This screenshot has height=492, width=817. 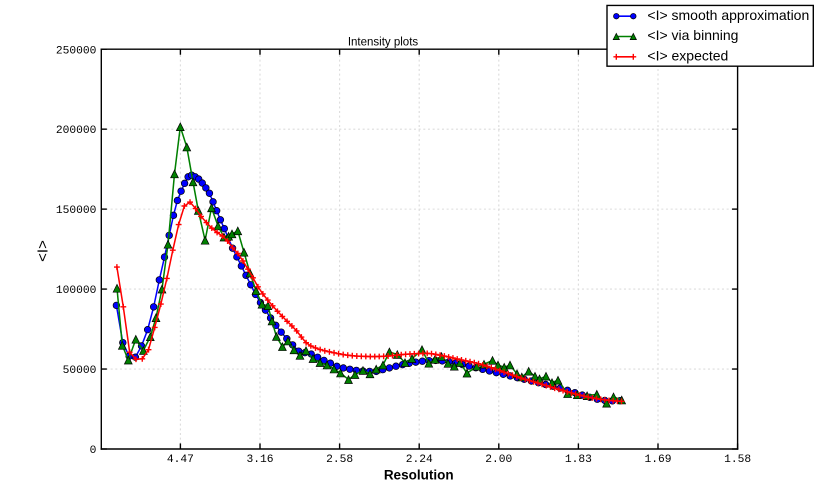 I want to click on svg-text: 1.58, so click(x=737, y=460).